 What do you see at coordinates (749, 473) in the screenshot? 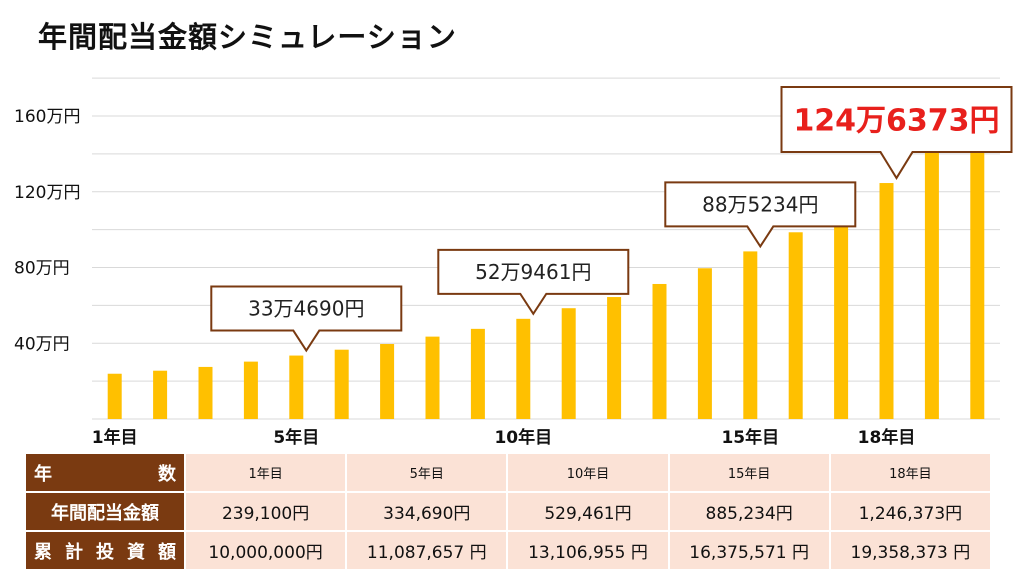
I see `table-cell: 15年目` at bounding box center [749, 473].